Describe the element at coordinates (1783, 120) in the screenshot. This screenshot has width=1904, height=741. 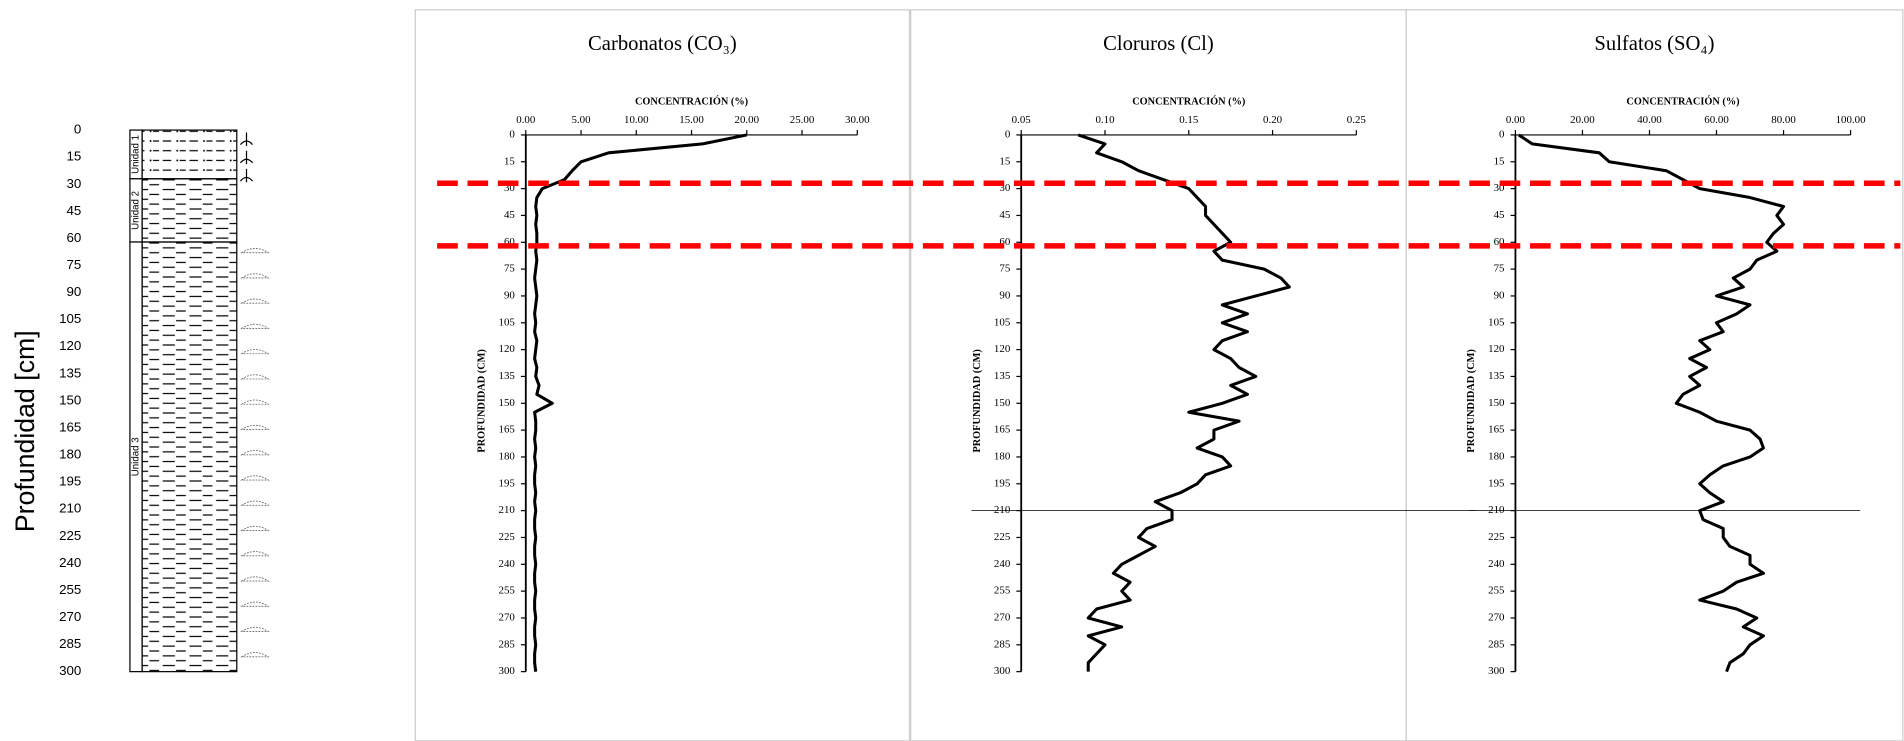
I see `x-tick-label: 80.00` at that location.